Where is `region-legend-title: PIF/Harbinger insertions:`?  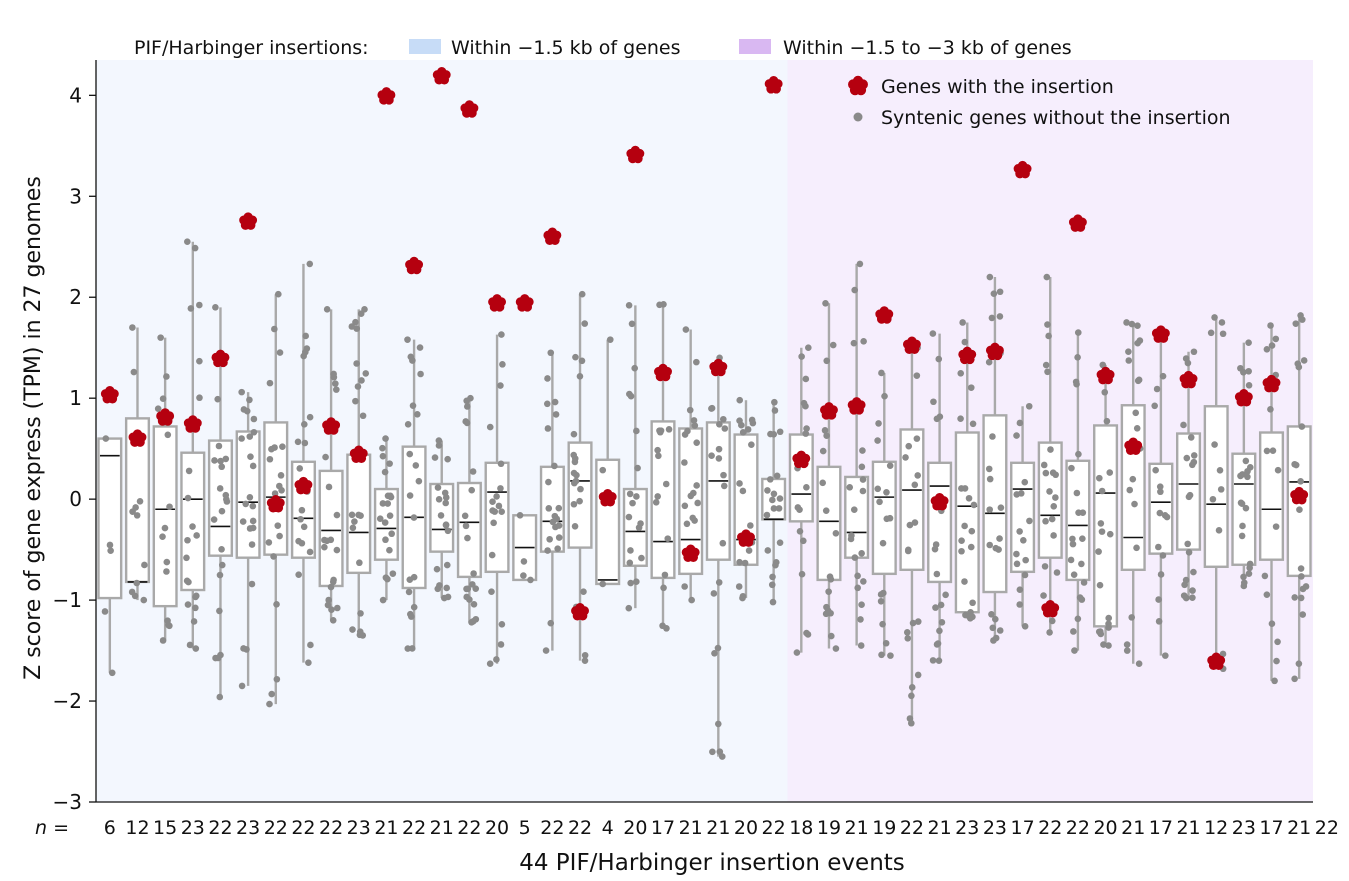
region-legend-title: PIF/Harbinger insertions: is located at coordinates (251, 48).